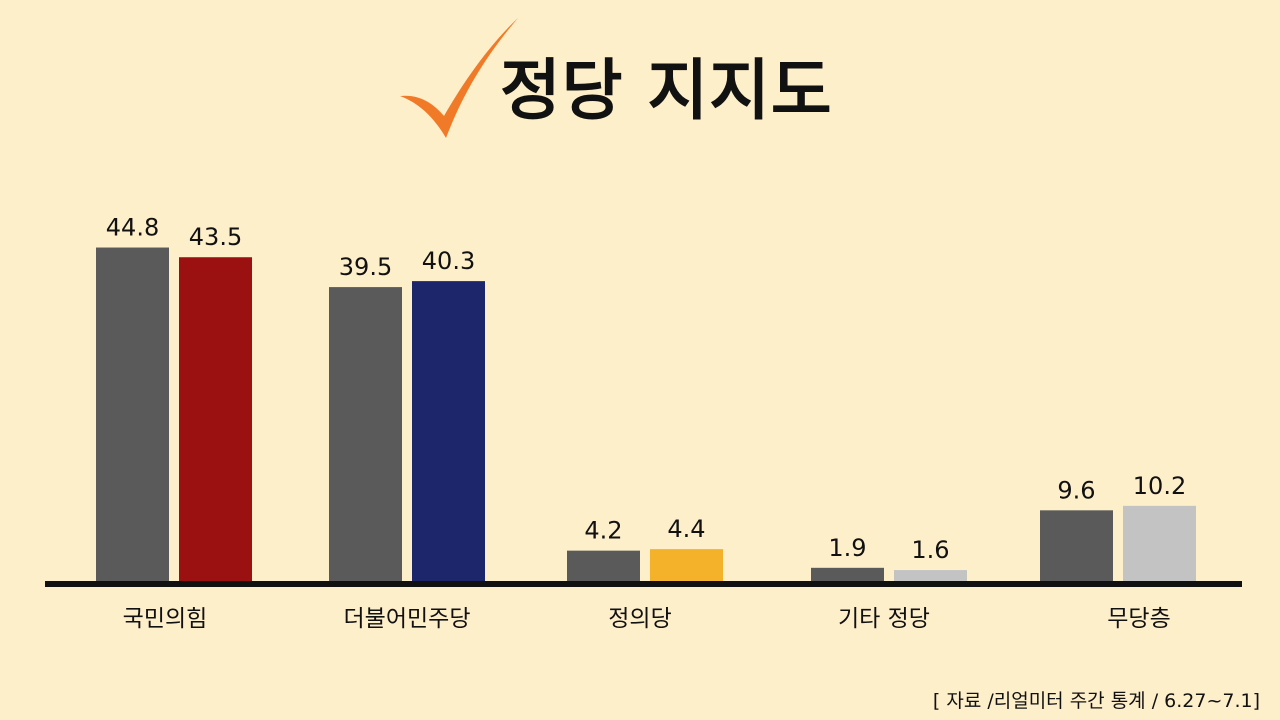 Image resolution: width=1280 pixels, height=720 pixels. Describe the element at coordinates (639, 619) in the screenshot. I see `category-label: 정의당` at that location.